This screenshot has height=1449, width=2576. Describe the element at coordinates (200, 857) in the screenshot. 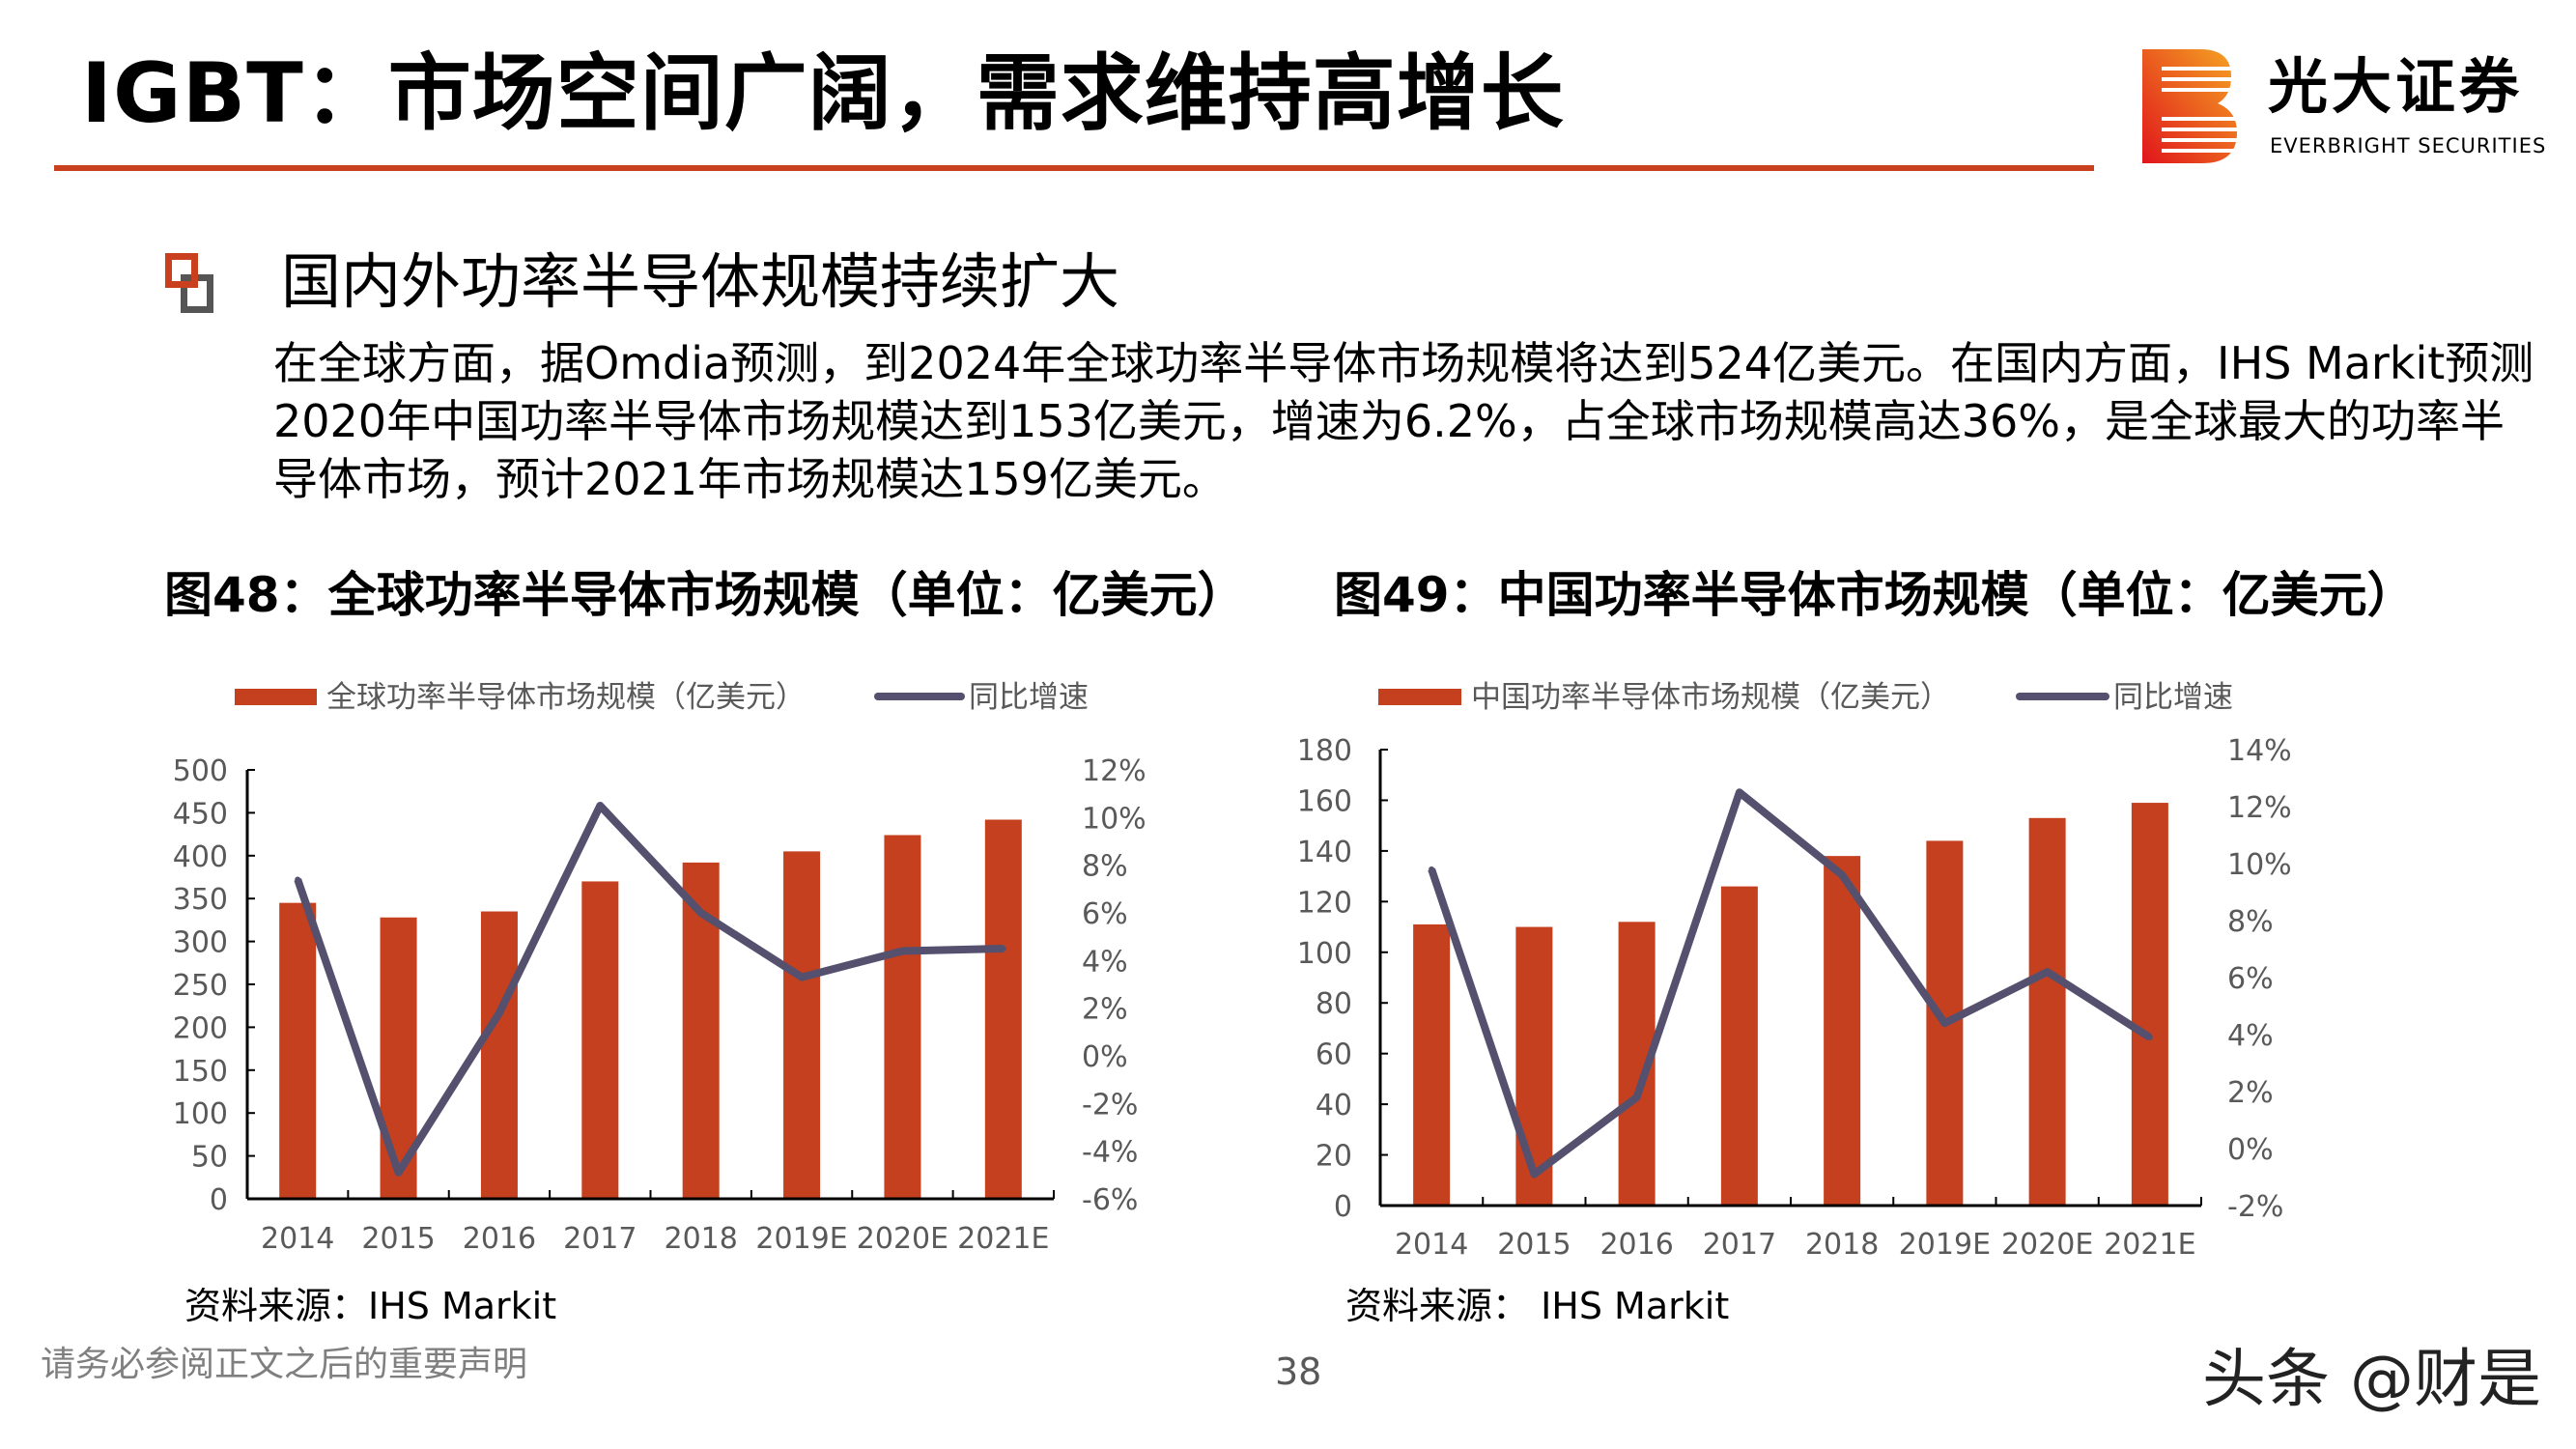

I see `left-tick-label: 400` at that location.